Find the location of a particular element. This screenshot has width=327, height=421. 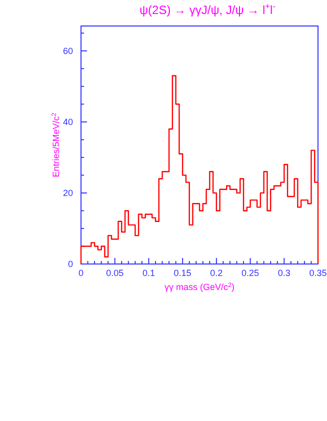

x-tick-label: 0.25 is located at coordinates (251, 273).